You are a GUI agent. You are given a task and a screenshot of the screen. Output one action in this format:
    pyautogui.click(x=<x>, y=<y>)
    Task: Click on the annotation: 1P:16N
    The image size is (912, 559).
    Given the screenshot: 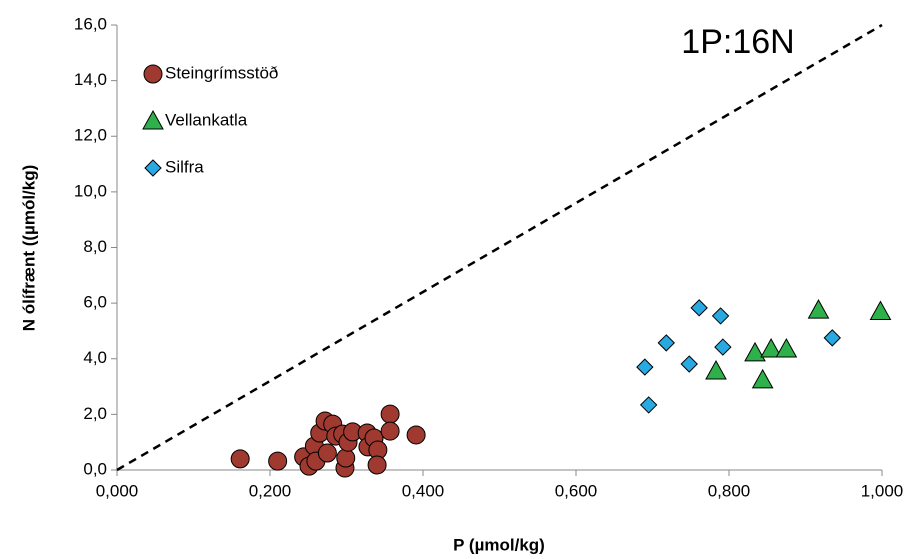 What is the action you would take?
    pyautogui.click(x=737, y=42)
    